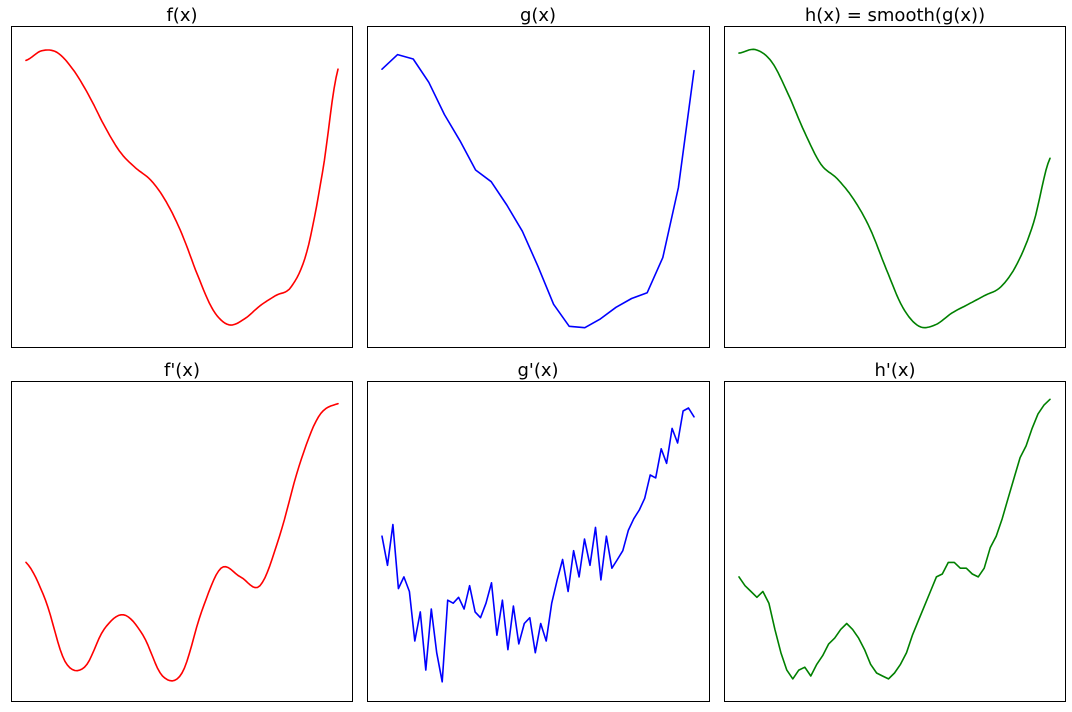 The image size is (1072, 712). I want to click on axes-frame-g, so click(538, 187).